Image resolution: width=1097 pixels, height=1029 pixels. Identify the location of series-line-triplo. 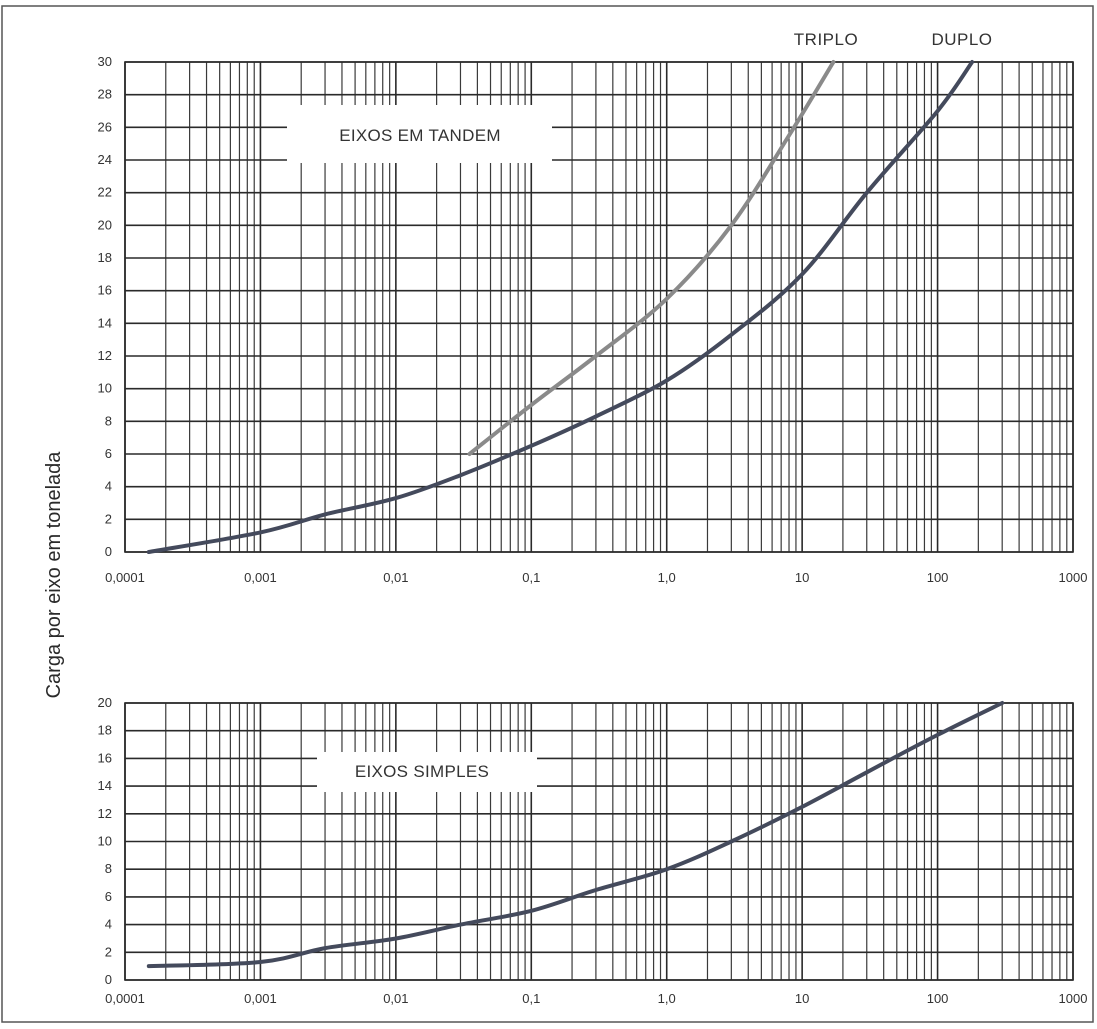
(651, 258).